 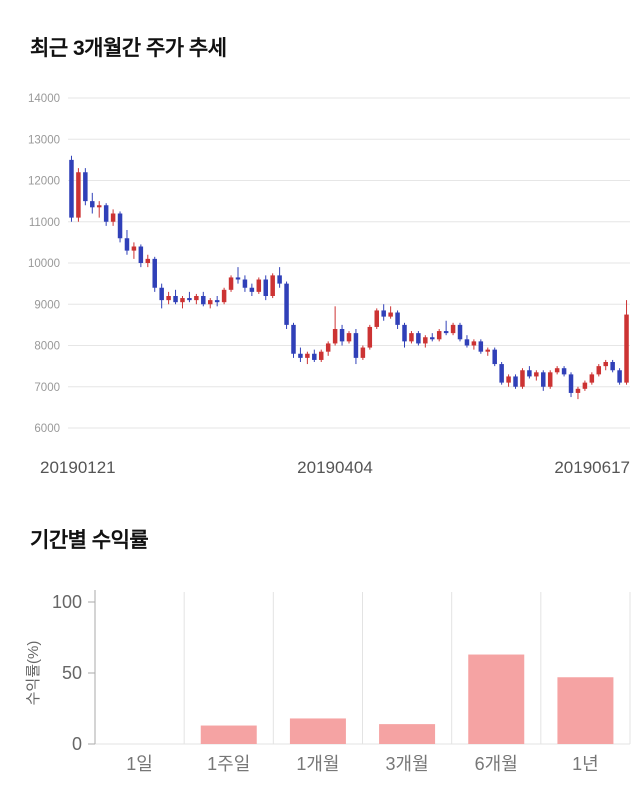 What do you see at coordinates (407, 764) in the screenshot?
I see `category-label: 3개월` at bounding box center [407, 764].